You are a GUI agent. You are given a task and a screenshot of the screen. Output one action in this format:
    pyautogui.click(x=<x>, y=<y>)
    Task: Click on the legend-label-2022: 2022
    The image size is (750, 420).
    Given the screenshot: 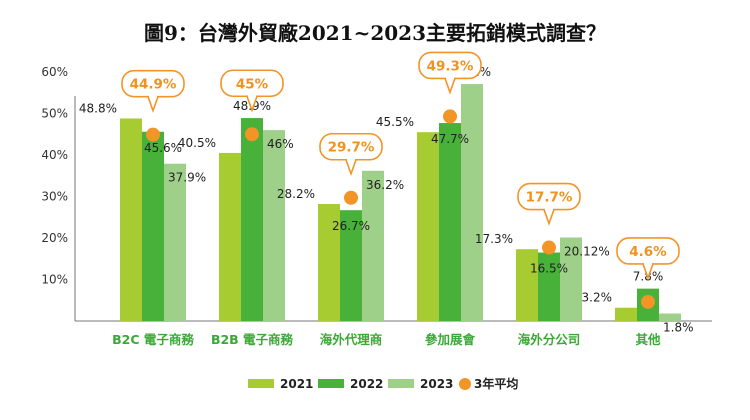 What is the action you would take?
    pyautogui.click(x=366, y=384)
    